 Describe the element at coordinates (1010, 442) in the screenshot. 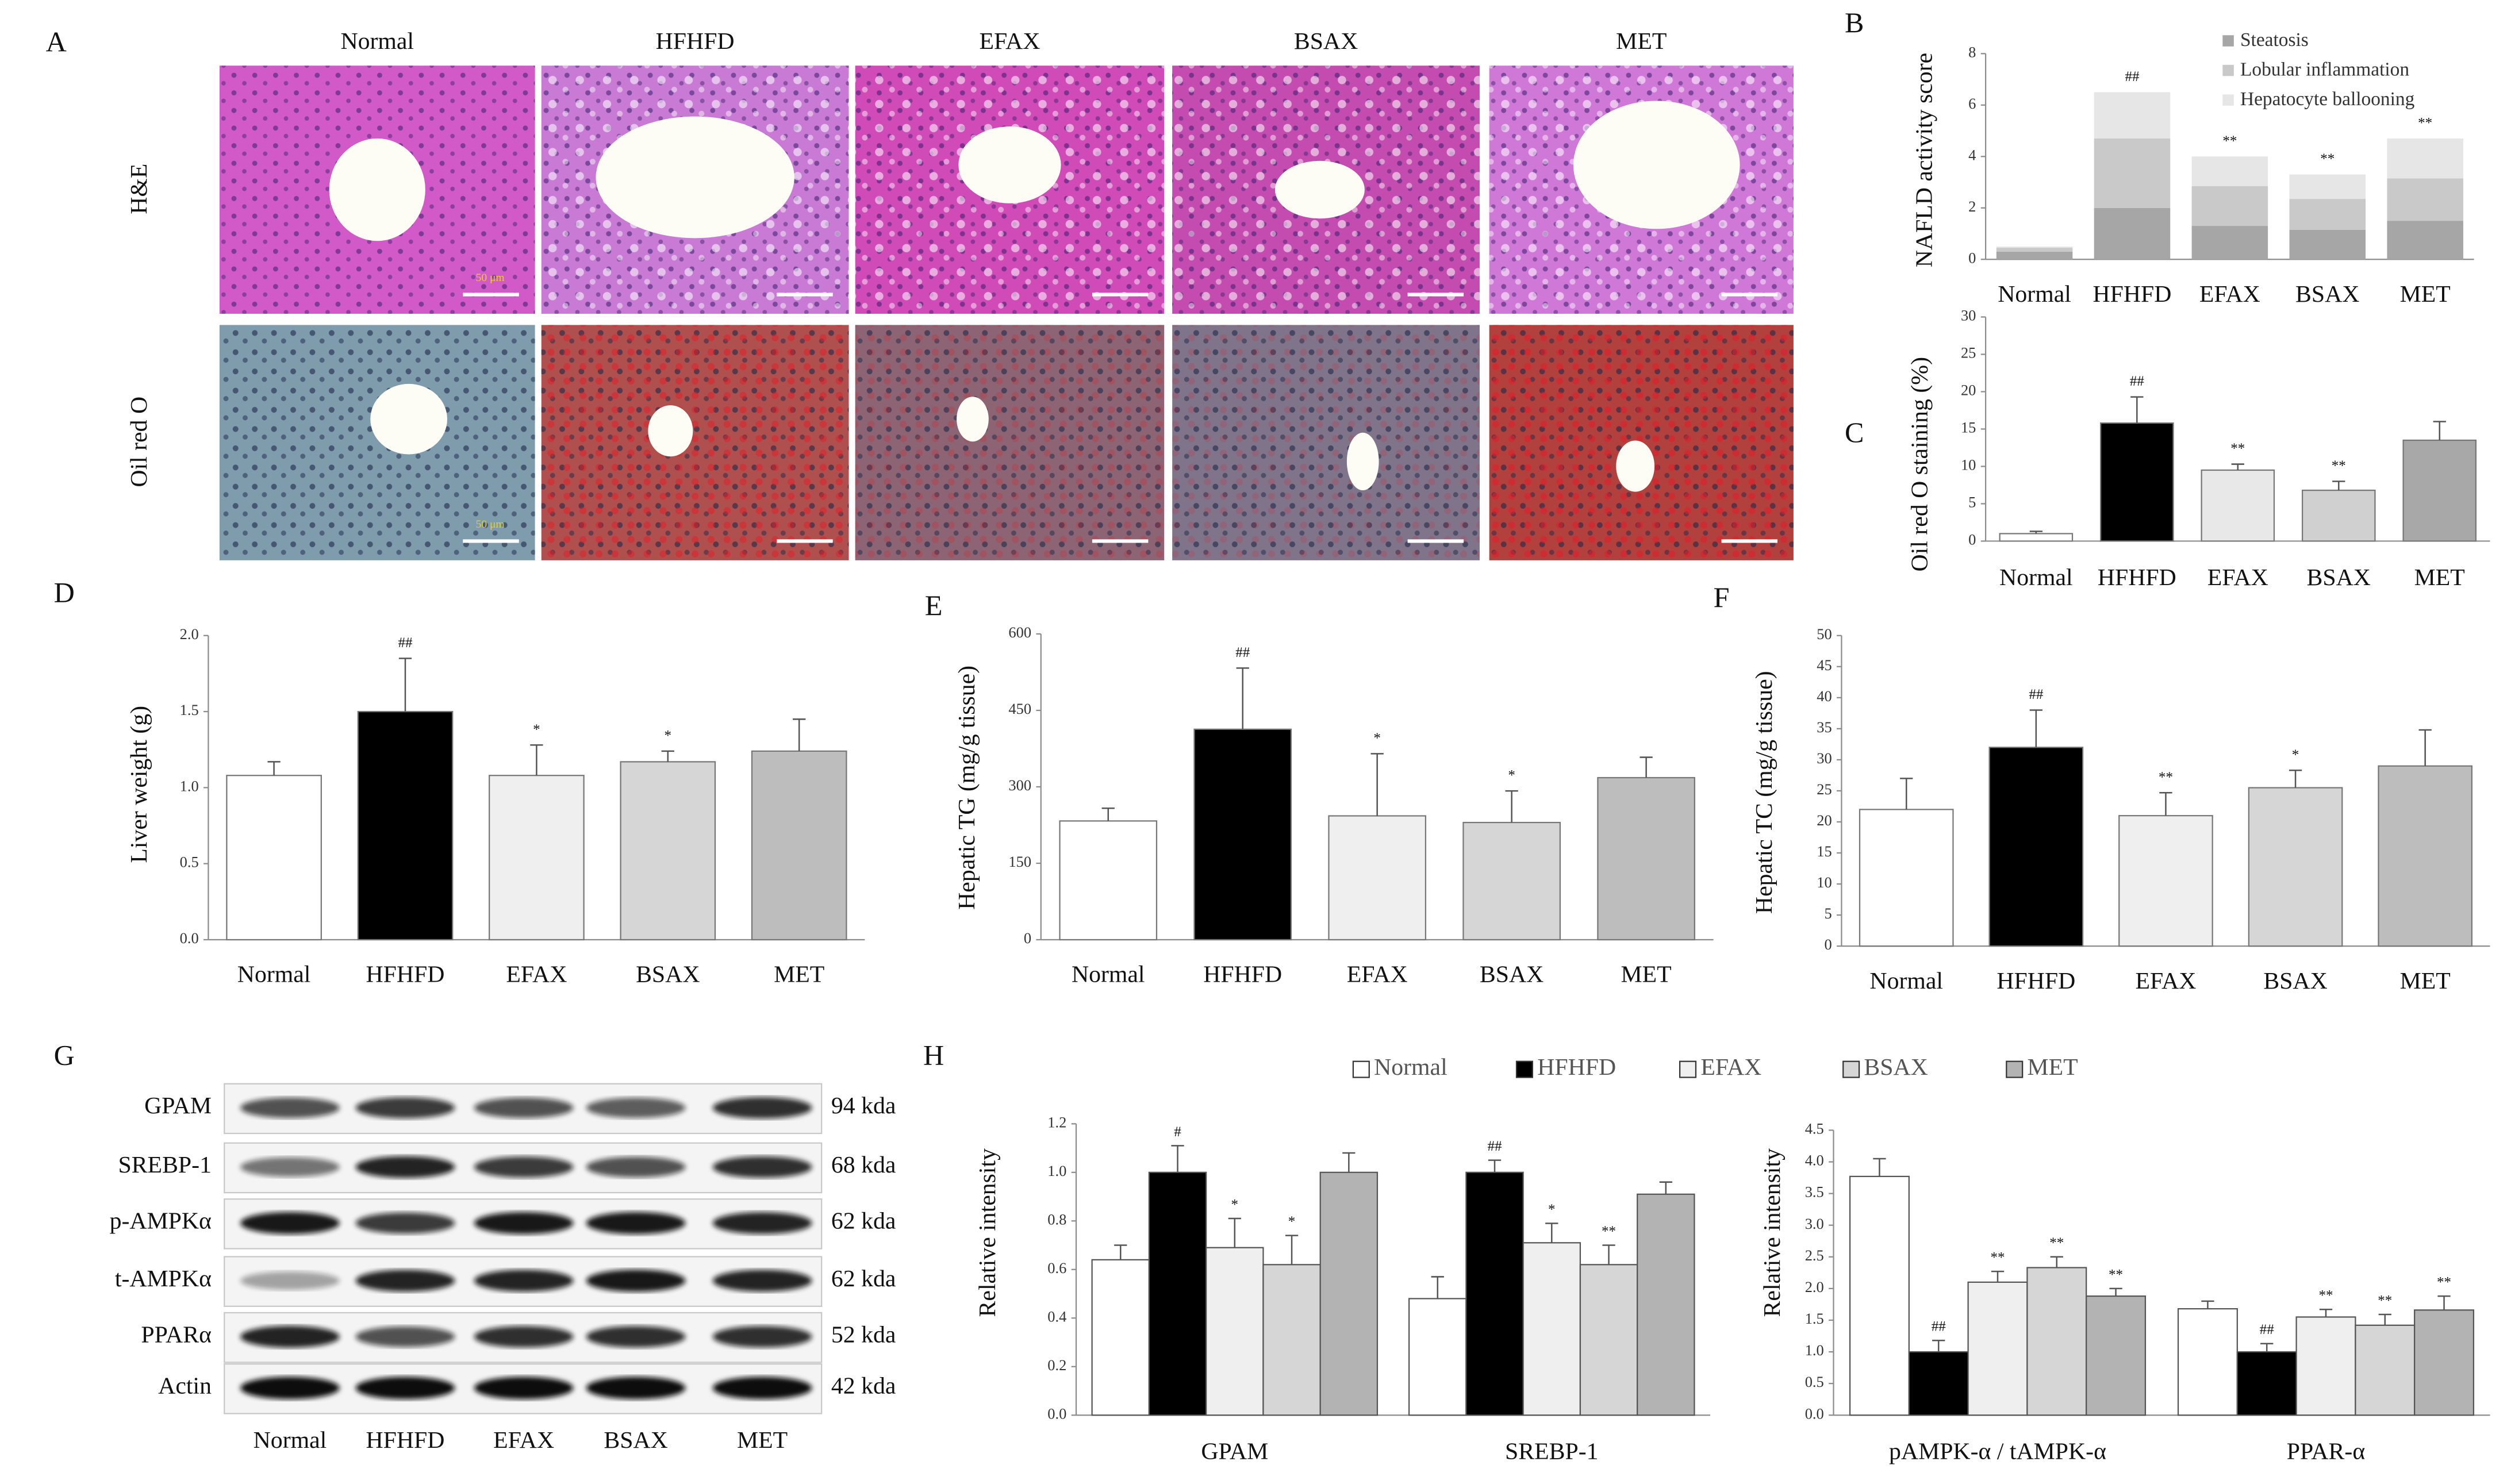

I see `micrograph-lipid` at that location.